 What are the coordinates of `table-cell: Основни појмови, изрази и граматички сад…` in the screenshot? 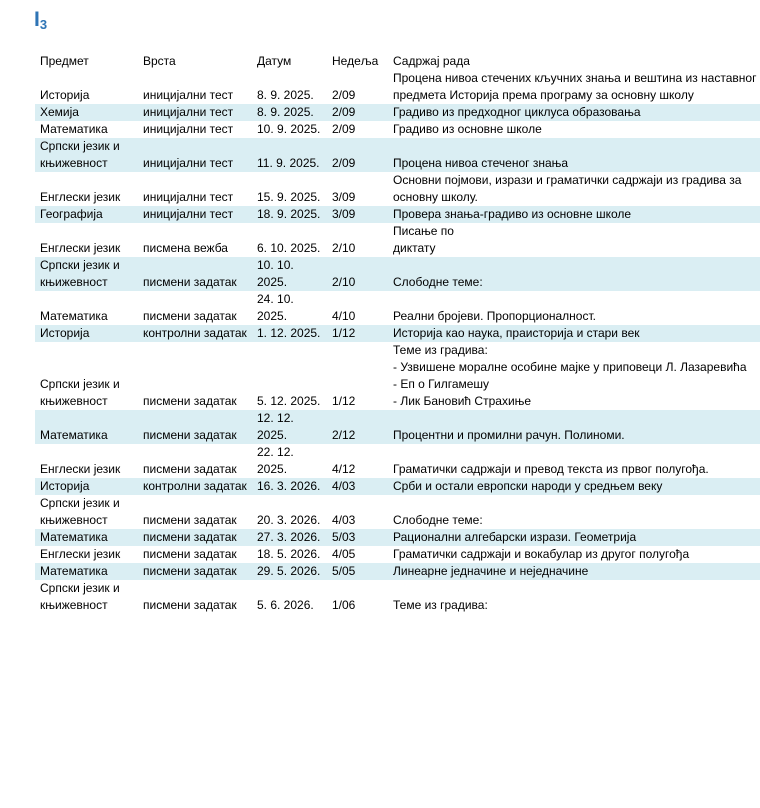 It's located at (567, 188).